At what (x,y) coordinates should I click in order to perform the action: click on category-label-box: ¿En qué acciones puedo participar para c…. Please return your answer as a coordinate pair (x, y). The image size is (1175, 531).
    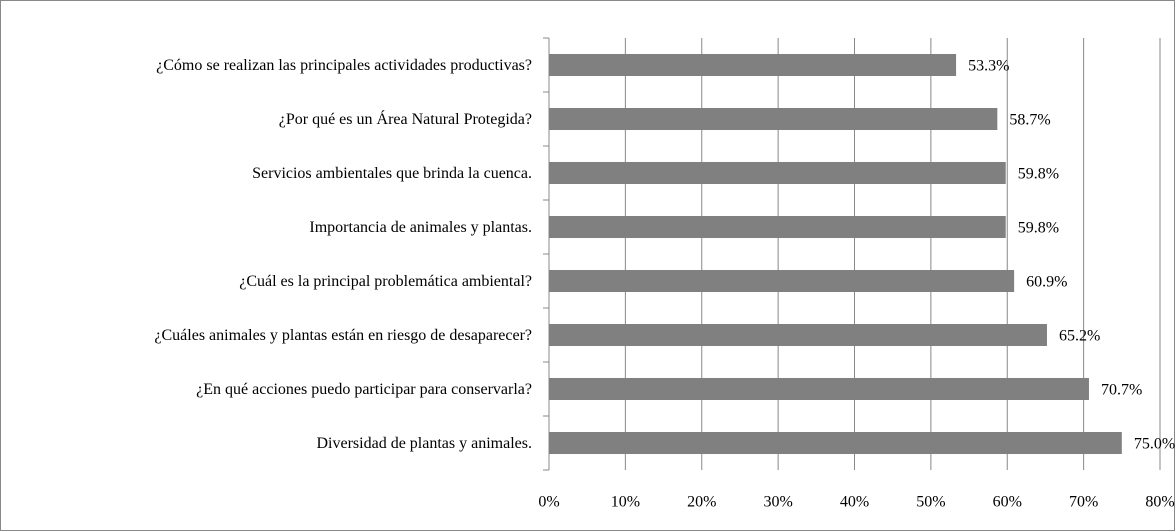
    Looking at the image, I should click on (364, 389).